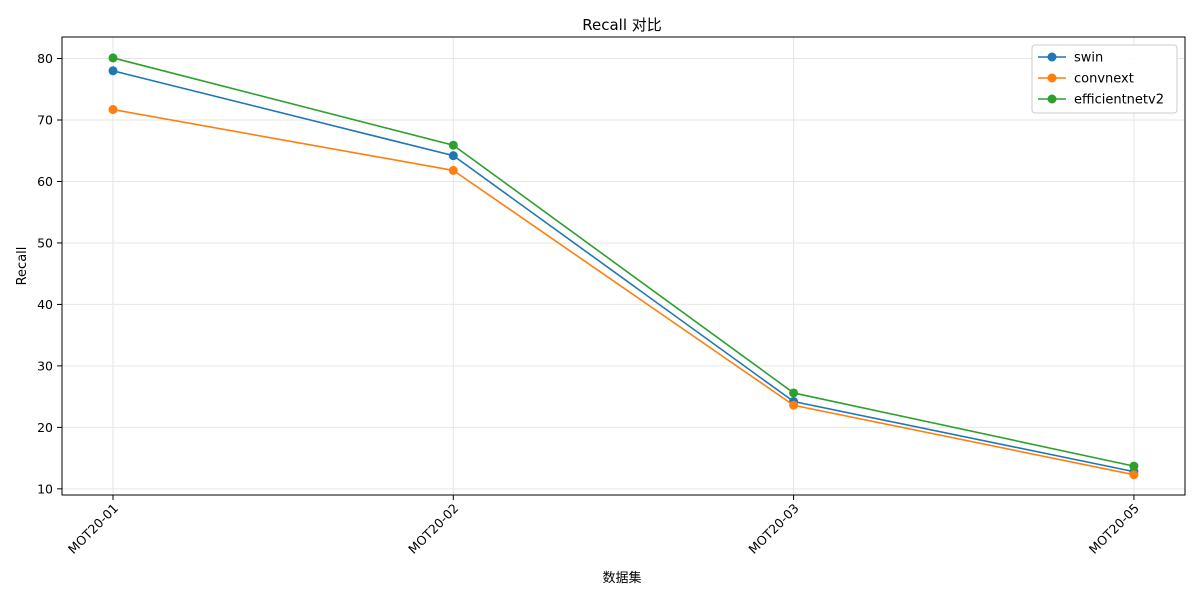  I want to click on x-tick-label: MOT20-01, so click(93, 529).